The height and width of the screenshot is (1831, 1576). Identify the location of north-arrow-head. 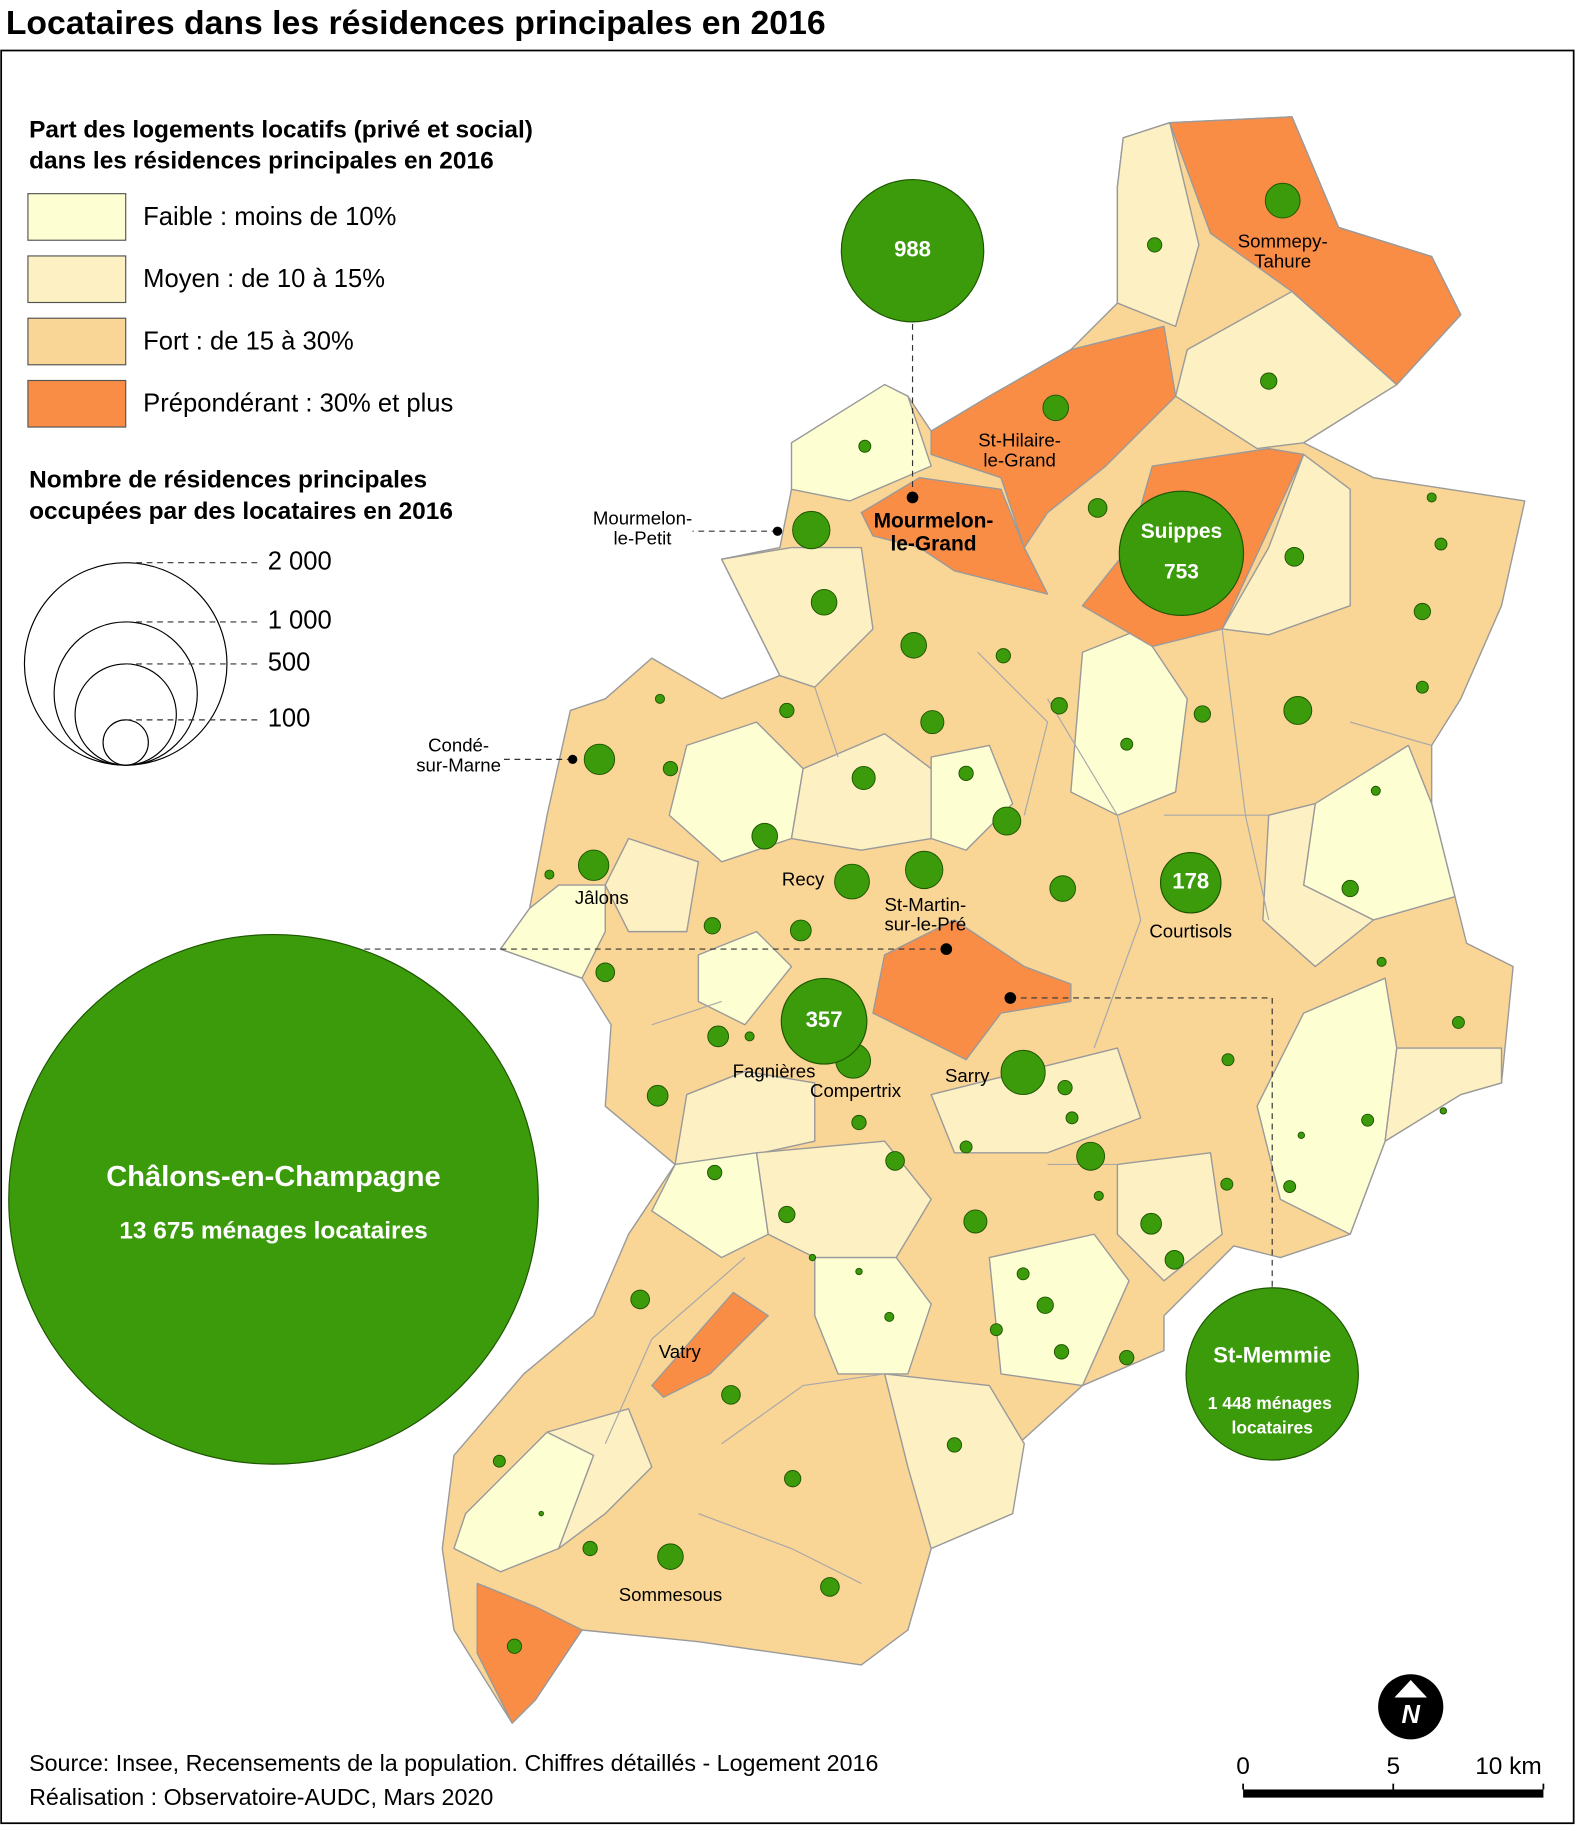
(1411, 1689).